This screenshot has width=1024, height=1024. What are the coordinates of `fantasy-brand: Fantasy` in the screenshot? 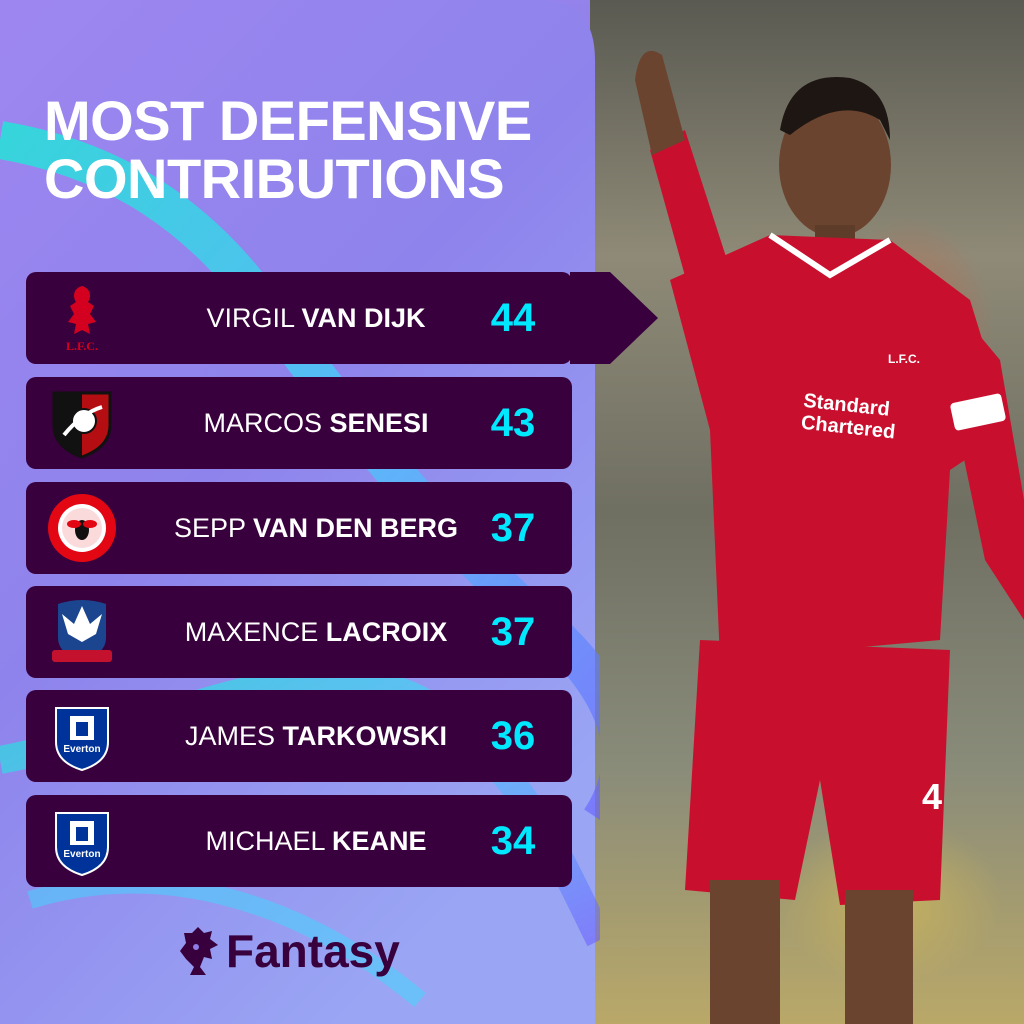 It's located at (288, 951).